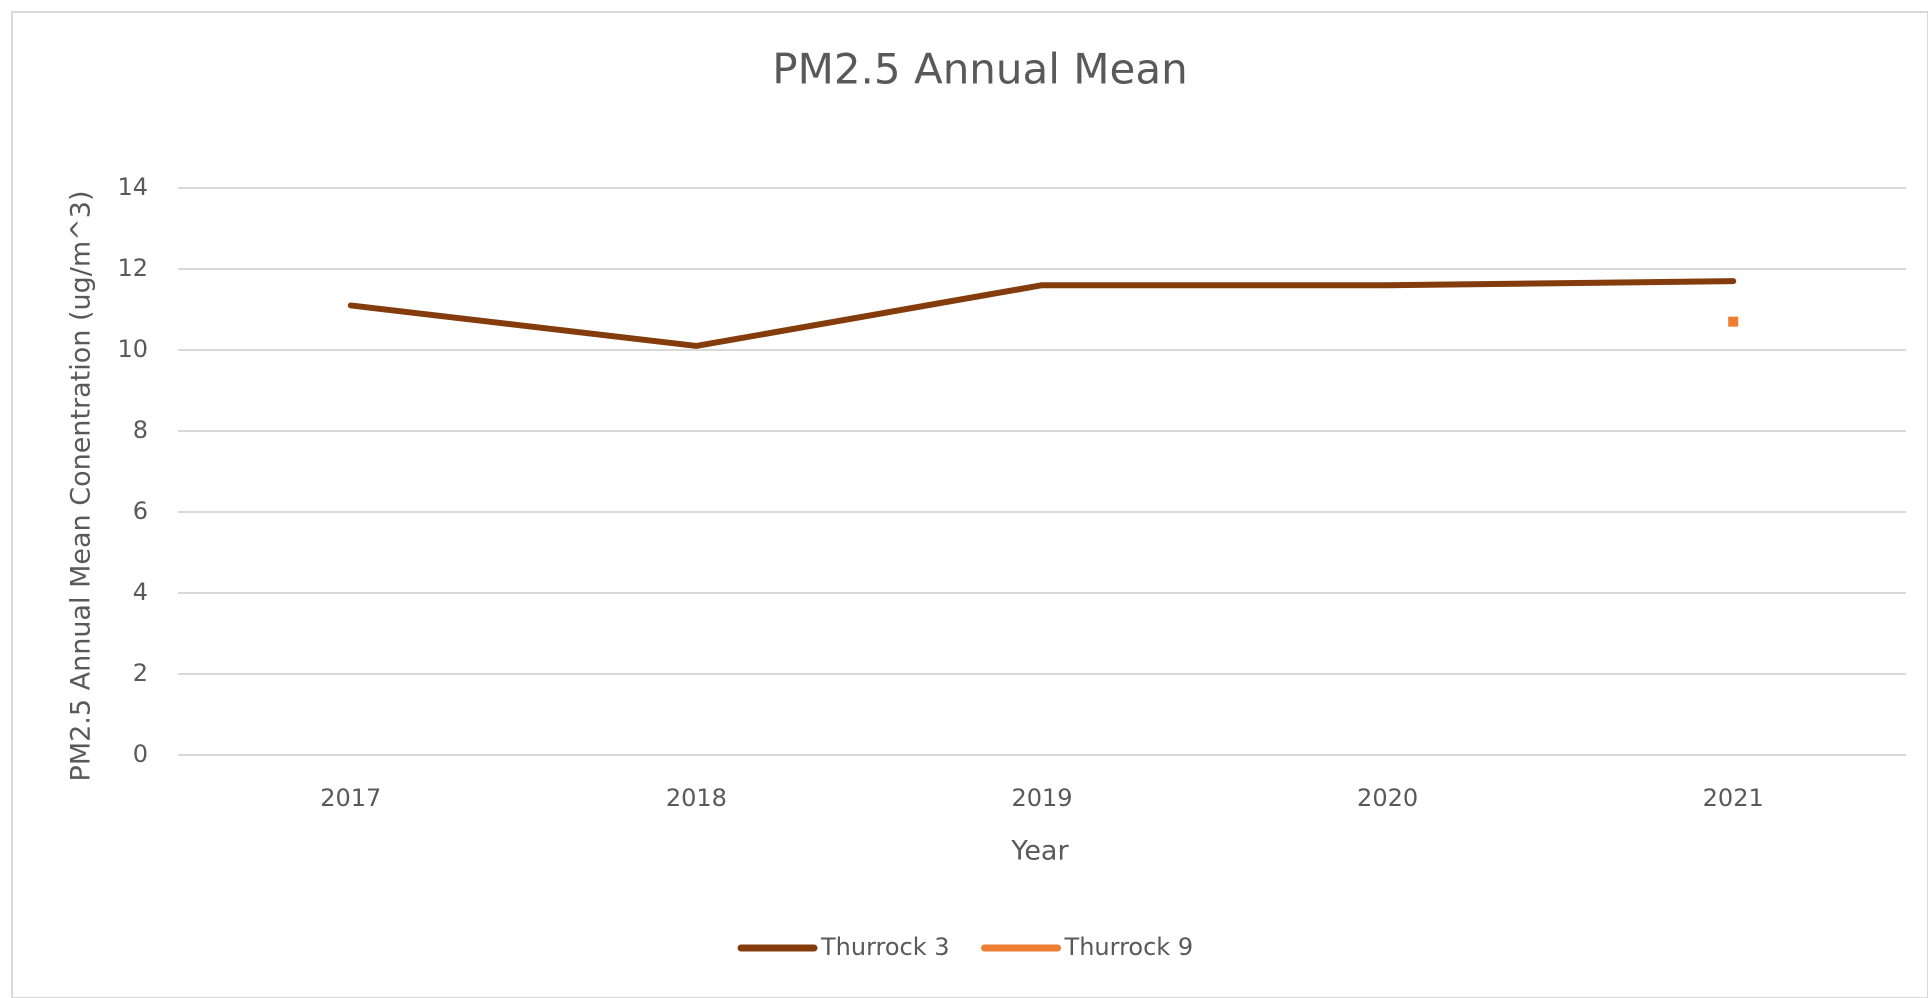 Image resolution: width=1928 pixels, height=998 pixels. Describe the element at coordinates (81, 486) in the screenshot. I see `y-axis-title: PM2.5 Annual Mean Conentration (ug/m^3)` at that location.